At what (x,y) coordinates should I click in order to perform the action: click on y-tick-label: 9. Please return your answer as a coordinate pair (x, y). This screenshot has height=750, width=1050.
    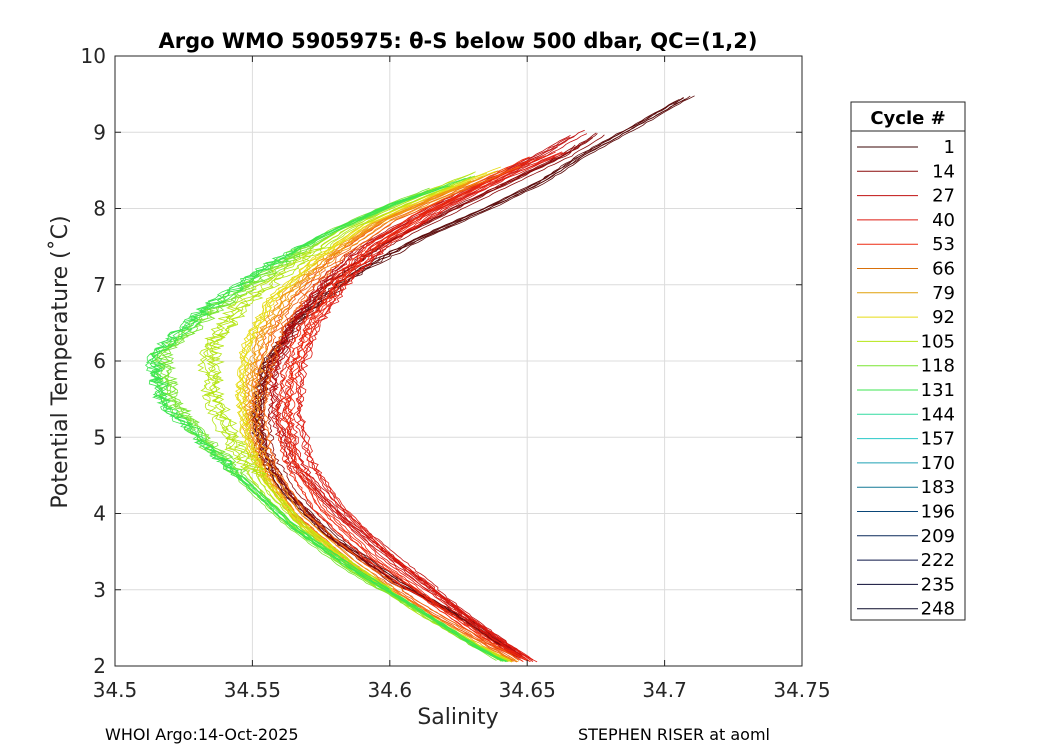
    Looking at the image, I should click on (99, 132).